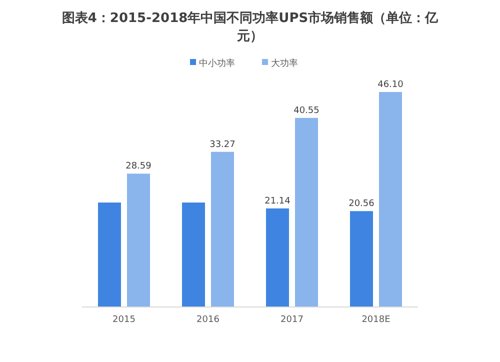 The width and height of the screenshot is (500, 362). What do you see at coordinates (292, 320) in the screenshot?
I see `x-tick-label: 2017` at bounding box center [292, 320].